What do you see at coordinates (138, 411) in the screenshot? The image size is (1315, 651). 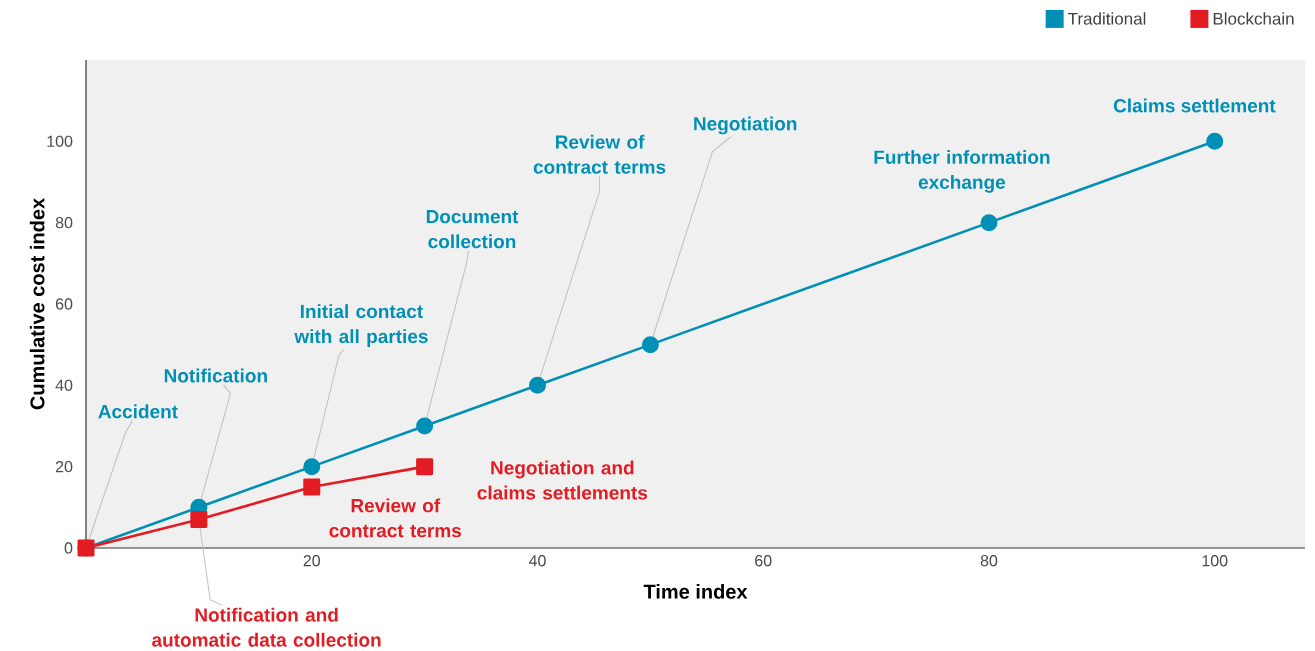 I see `annotation: Accident` at bounding box center [138, 411].